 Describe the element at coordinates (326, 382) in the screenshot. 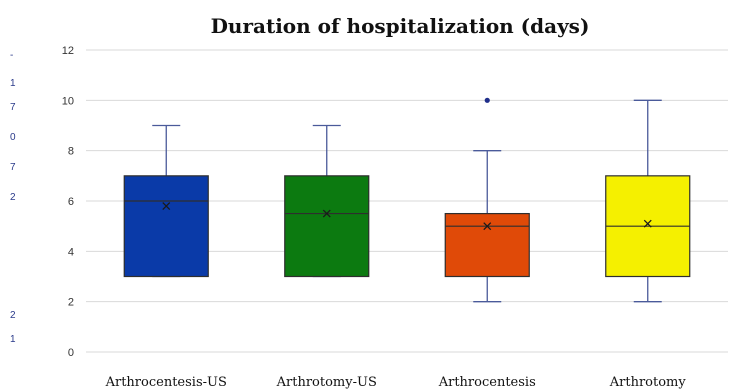

I see `x-category-label: Arthrotomy-US` at that location.